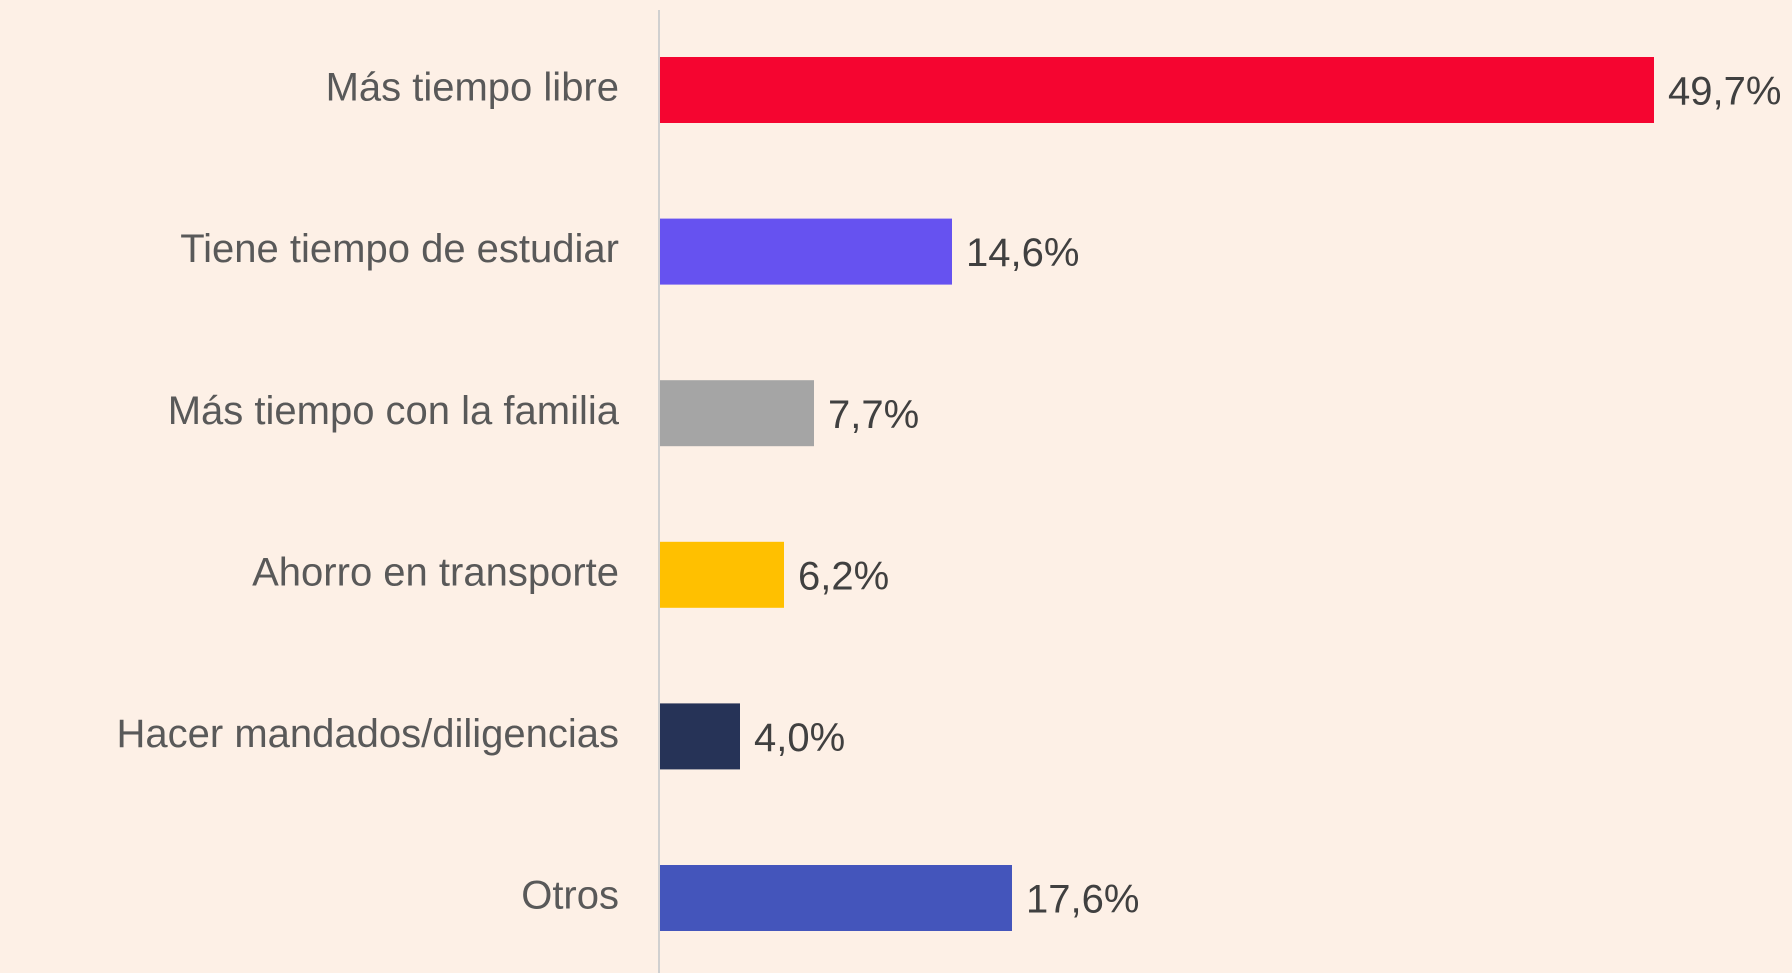 The height and width of the screenshot is (973, 1792). What do you see at coordinates (1082, 900) in the screenshot?
I see `value-label: 17,6%` at bounding box center [1082, 900].